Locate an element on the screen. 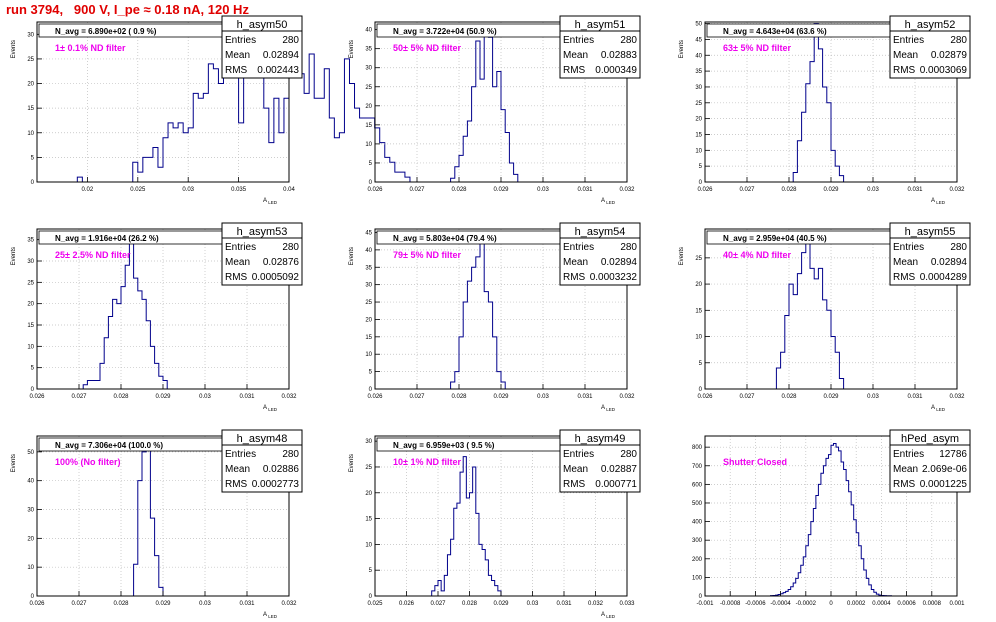 This screenshot has width=996, height=622. filter-note: 63± 5% ND filter is located at coordinates (757, 48).